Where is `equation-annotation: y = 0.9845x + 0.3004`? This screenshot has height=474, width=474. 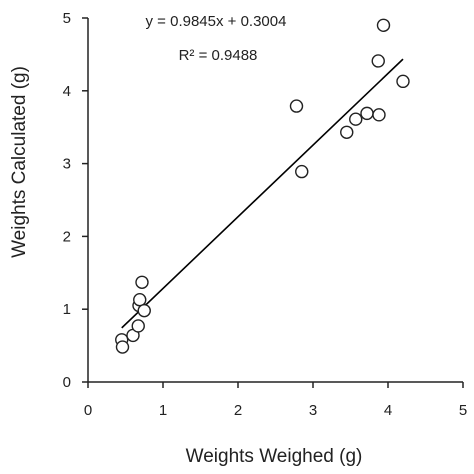 equation-annotation: y = 0.9845x + 0.3004 is located at coordinates (216, 21).